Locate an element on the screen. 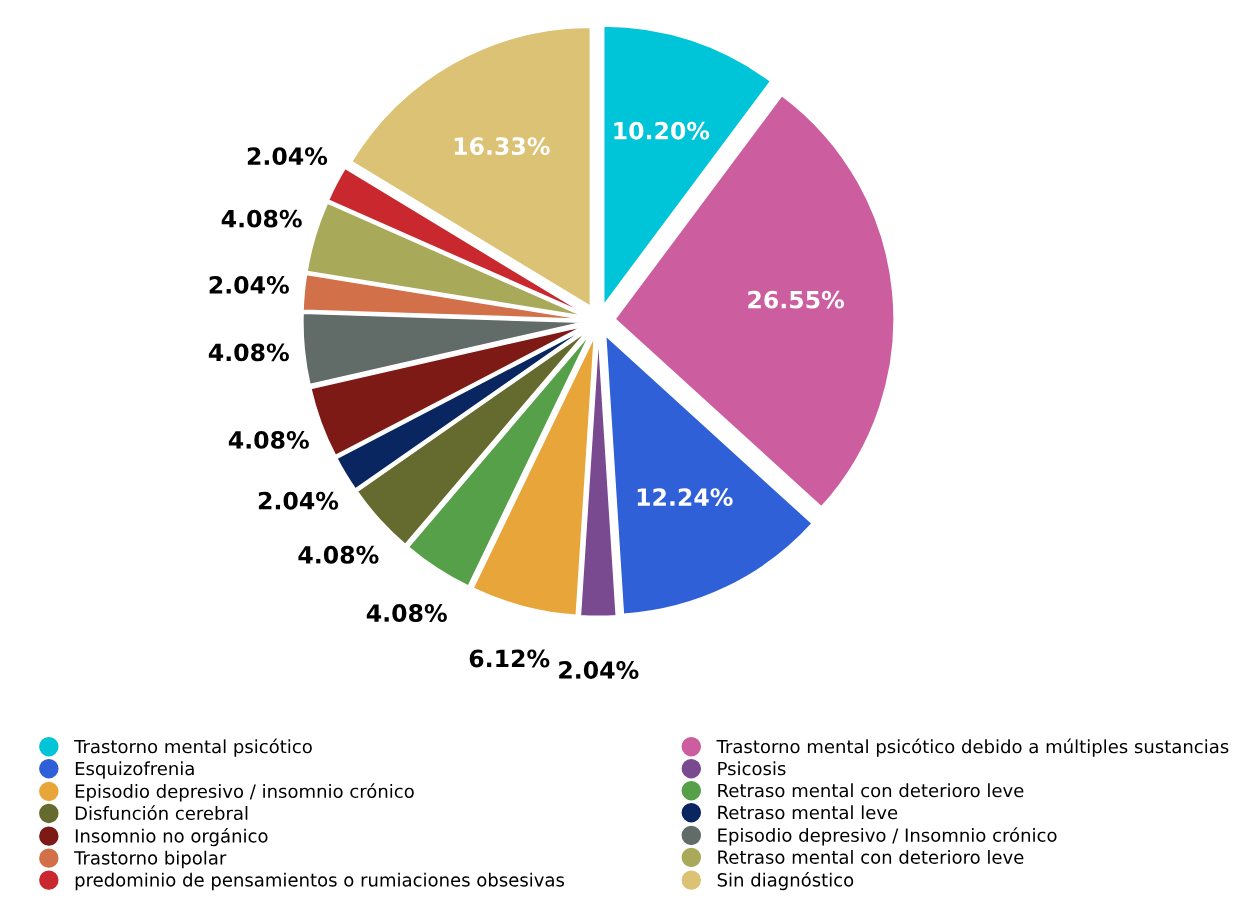 This screenshot has height=911, width=1260. data-label: 26.55% is located at coordinates (796, 299).